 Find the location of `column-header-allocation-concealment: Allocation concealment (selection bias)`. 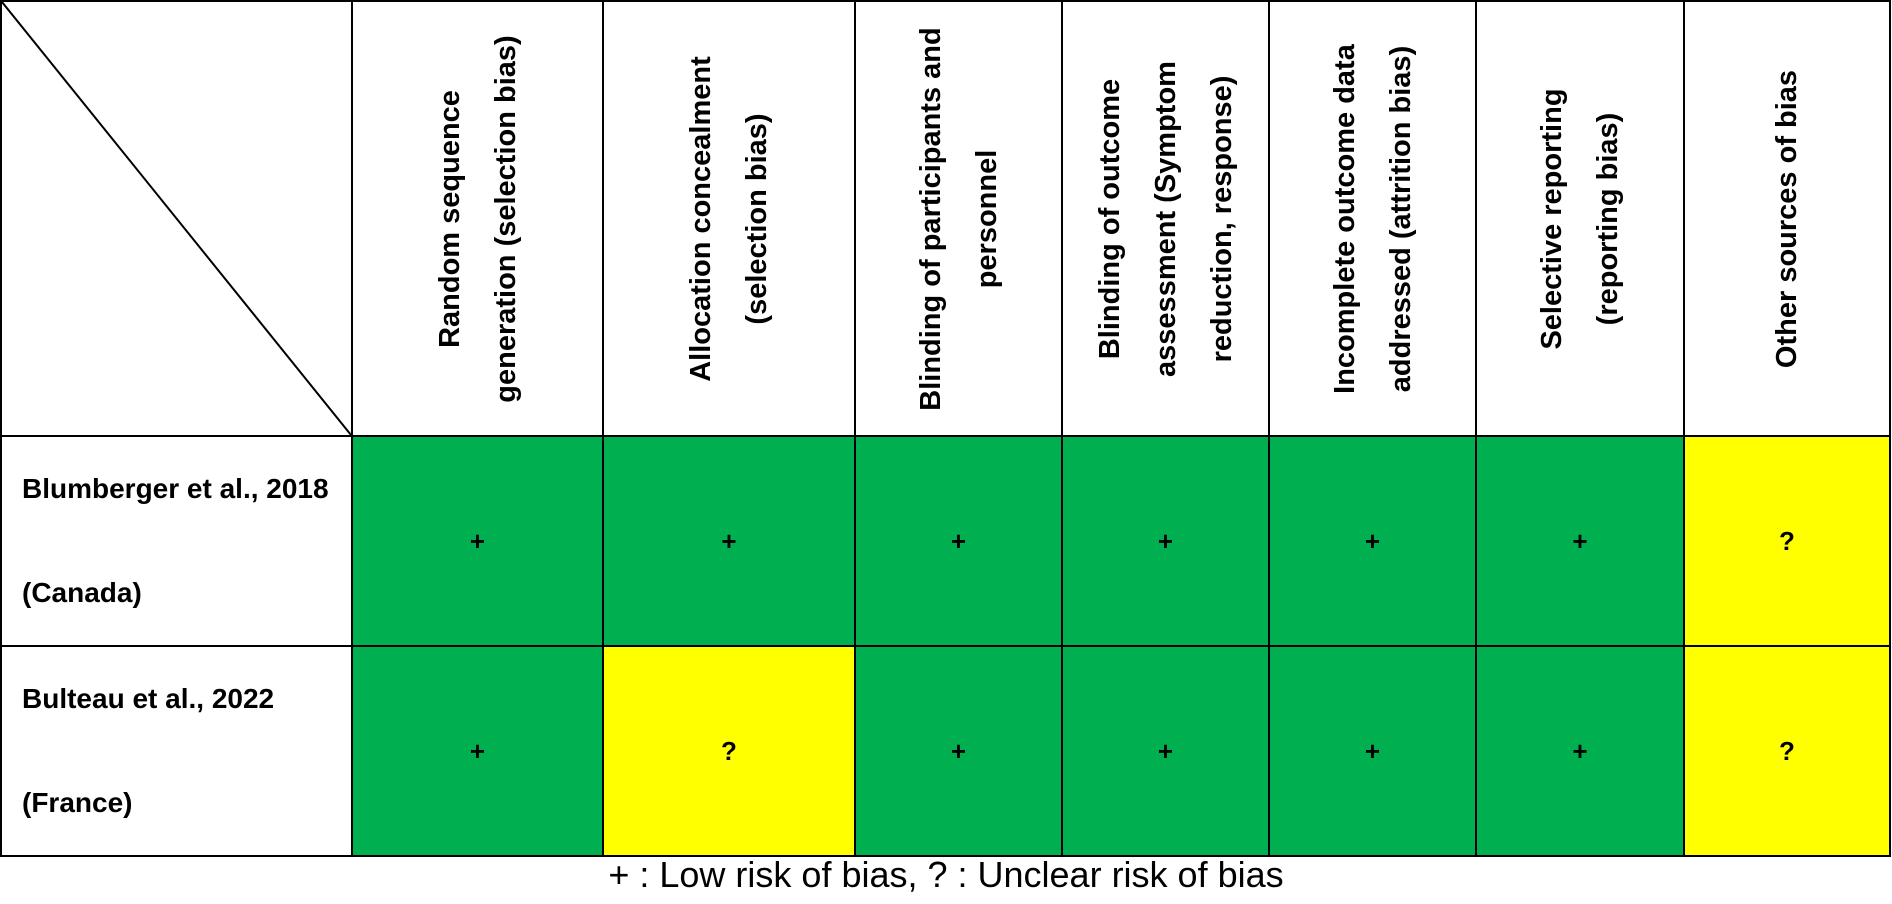

column-header-allocation-concealment: Allocation concealment (selection bias) is located at coordinates (729, 218).